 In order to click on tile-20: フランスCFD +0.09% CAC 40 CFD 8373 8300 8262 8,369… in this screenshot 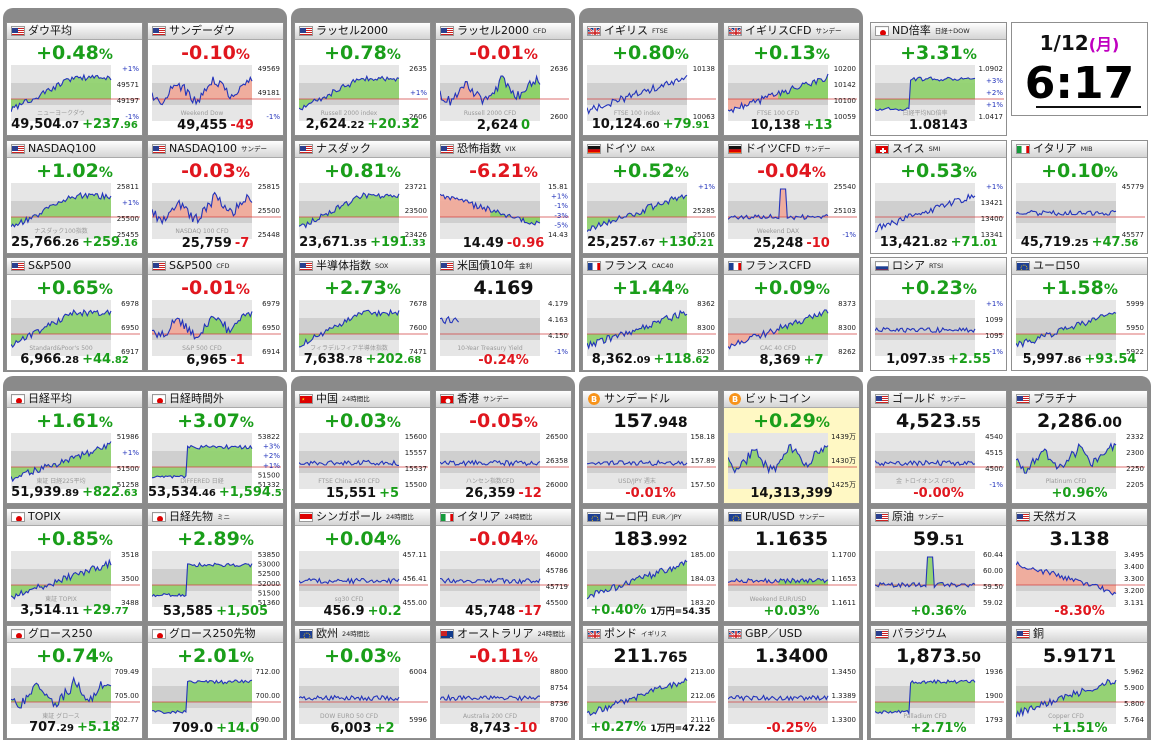, I will do `click(791, 314)`.